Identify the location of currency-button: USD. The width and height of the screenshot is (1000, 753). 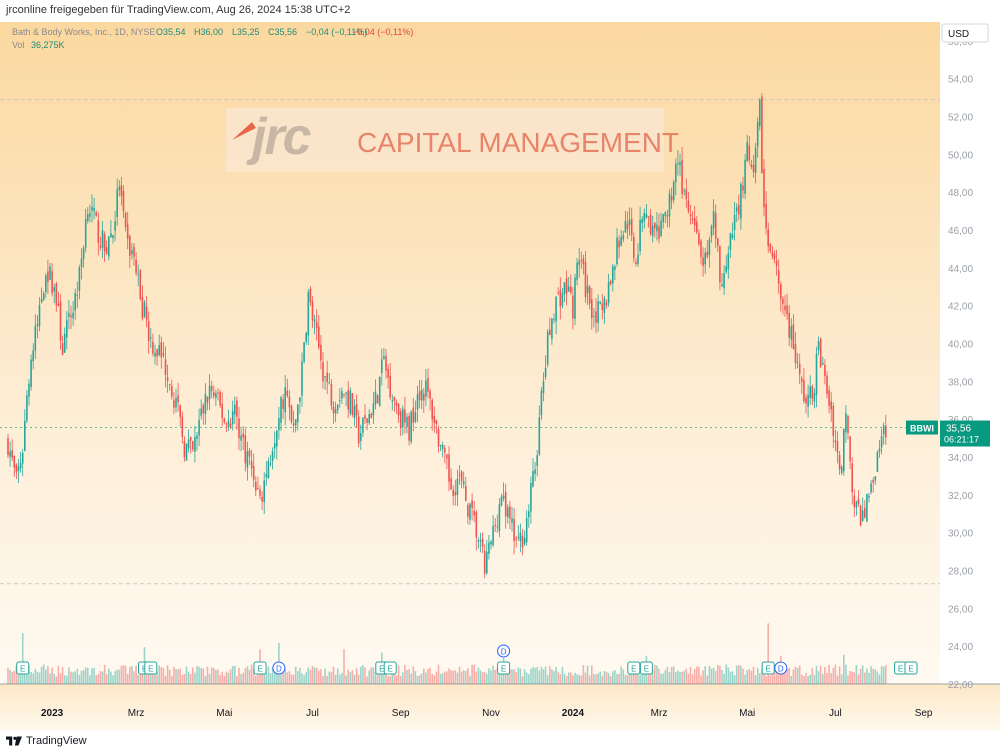
(965, 33).